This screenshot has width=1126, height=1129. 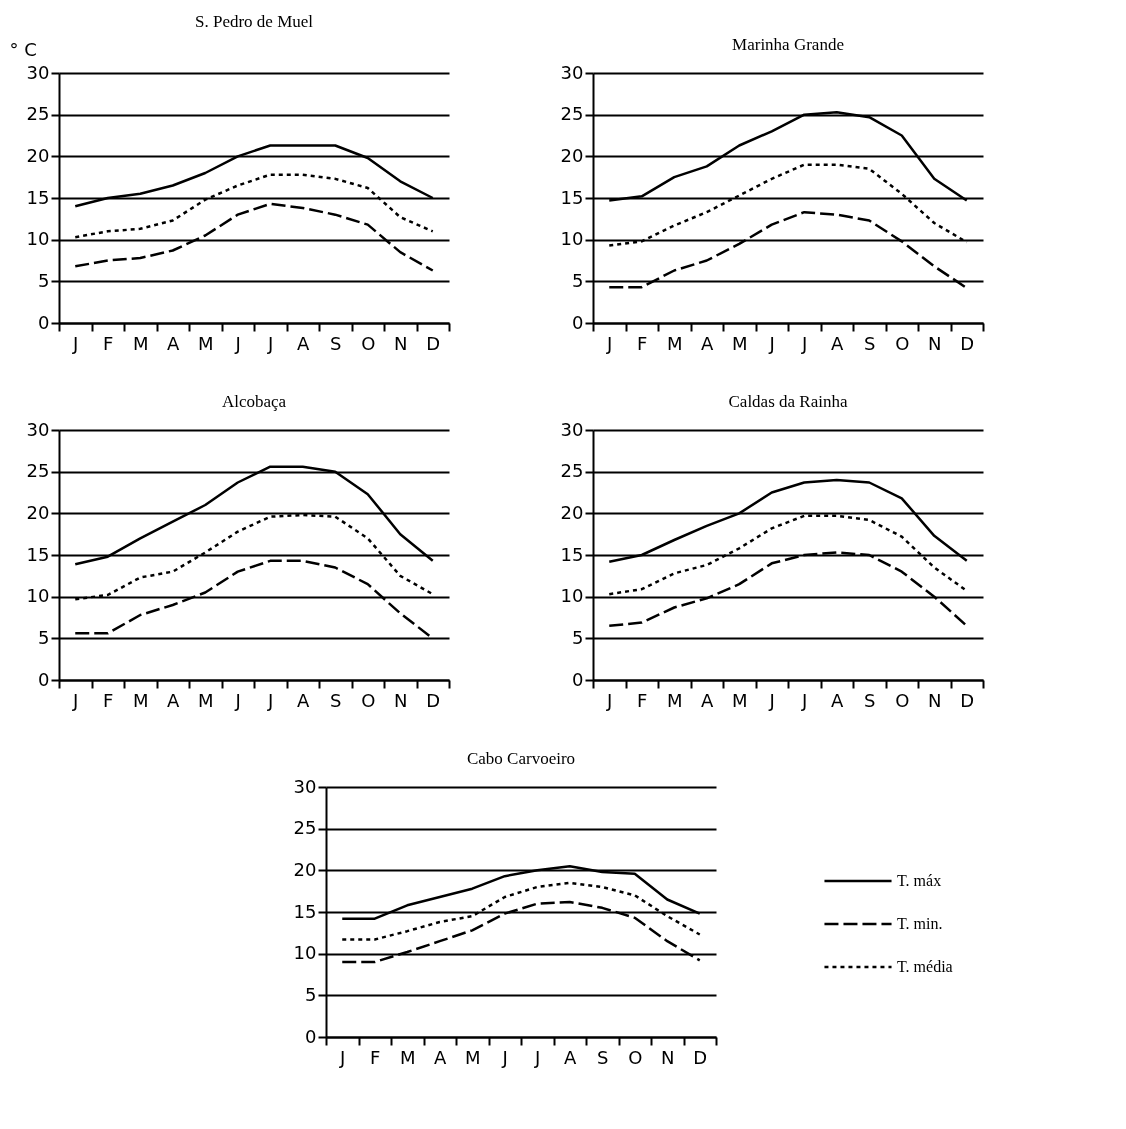 What do you see at coordinates (925, 966) in the screenshot?
I see `legend-label: T. média` at bounding box center [925, 966].